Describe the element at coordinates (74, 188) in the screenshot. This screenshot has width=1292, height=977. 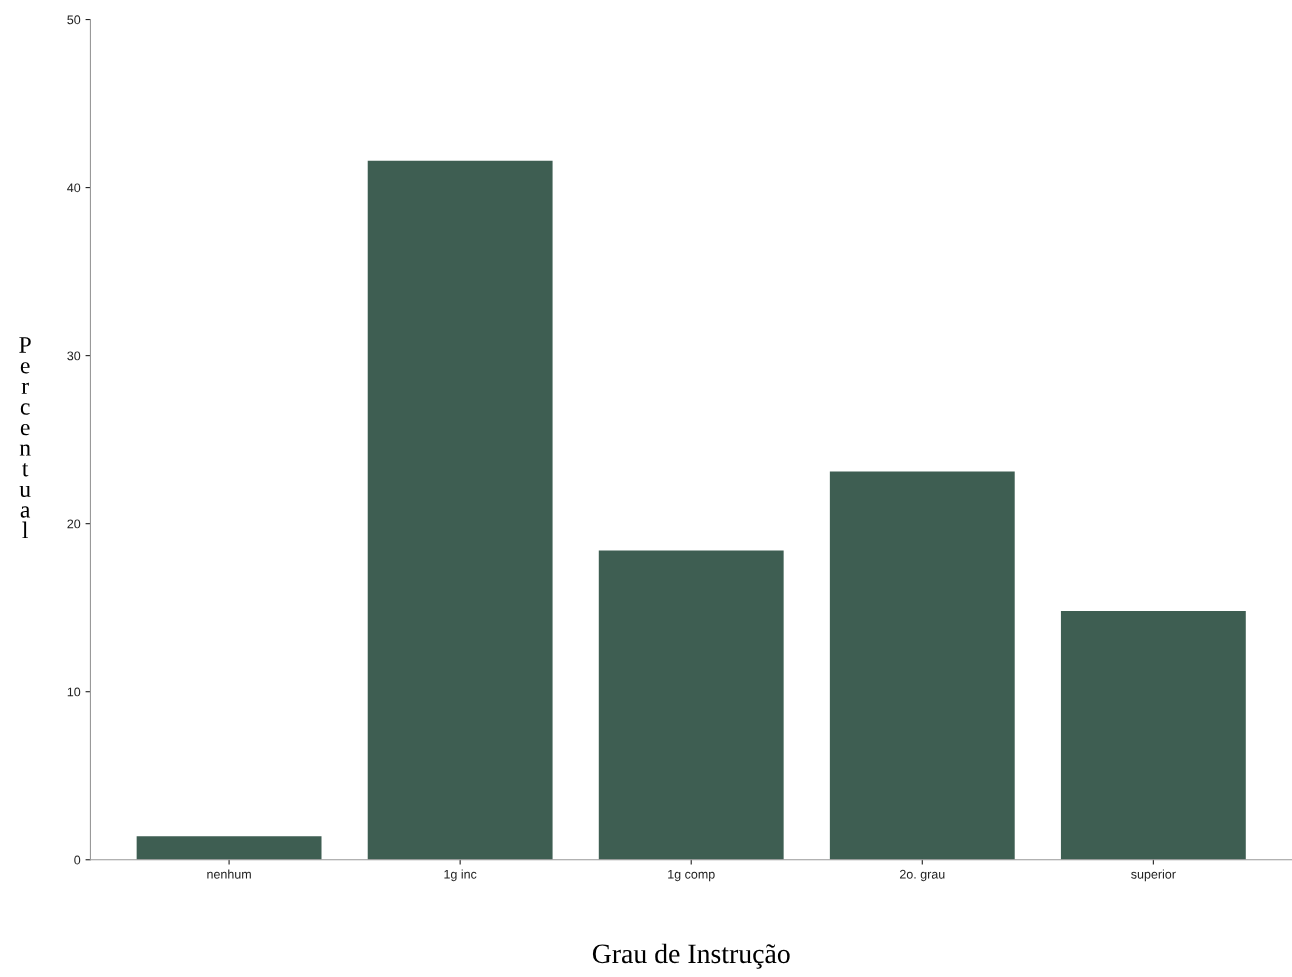
I see `y-tick-label: 40` at that location.